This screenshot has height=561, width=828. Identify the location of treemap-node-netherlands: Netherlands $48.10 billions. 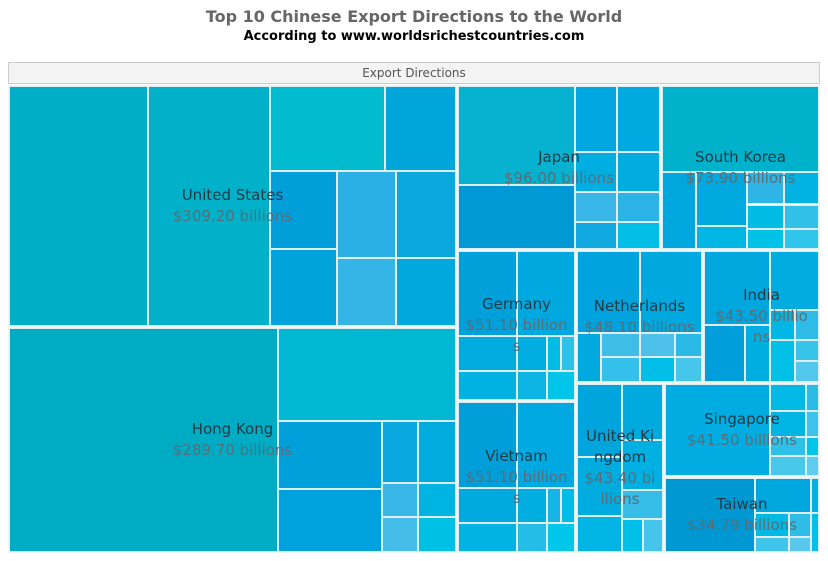
(639, 316).